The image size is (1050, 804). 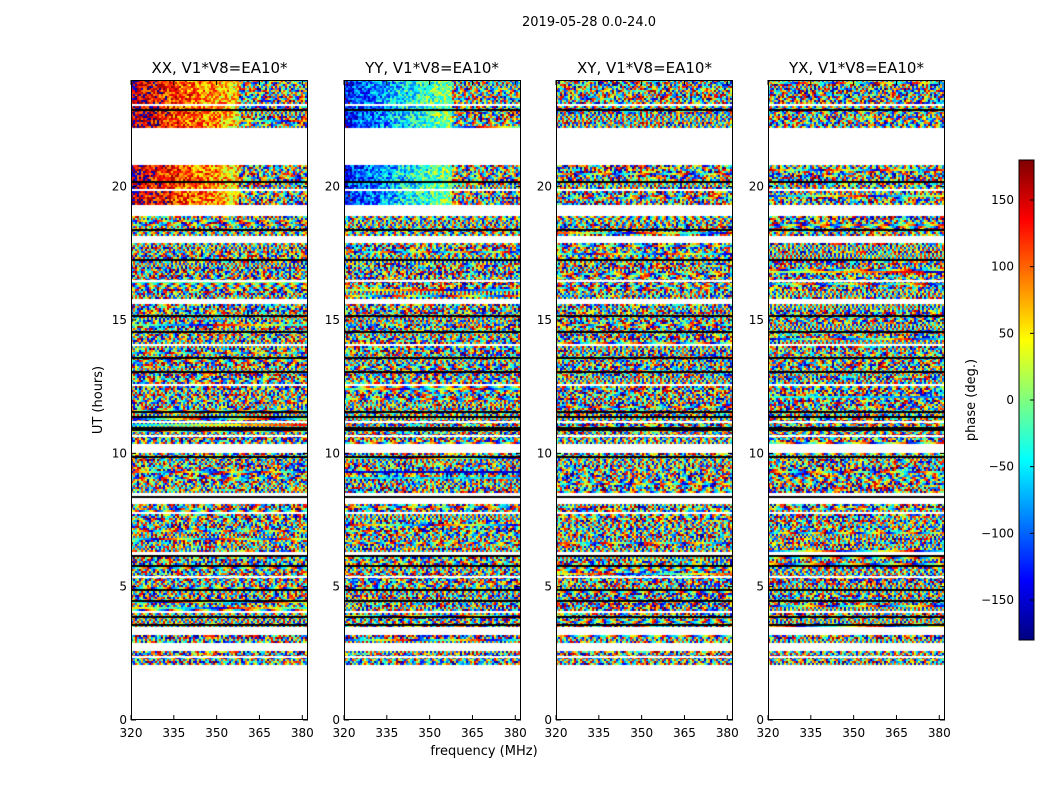 What do you see at coordinates (483, 751) in the screenshot?
I see `x-axis-label: frequency (MHz)` at bounding box center [483, 751].